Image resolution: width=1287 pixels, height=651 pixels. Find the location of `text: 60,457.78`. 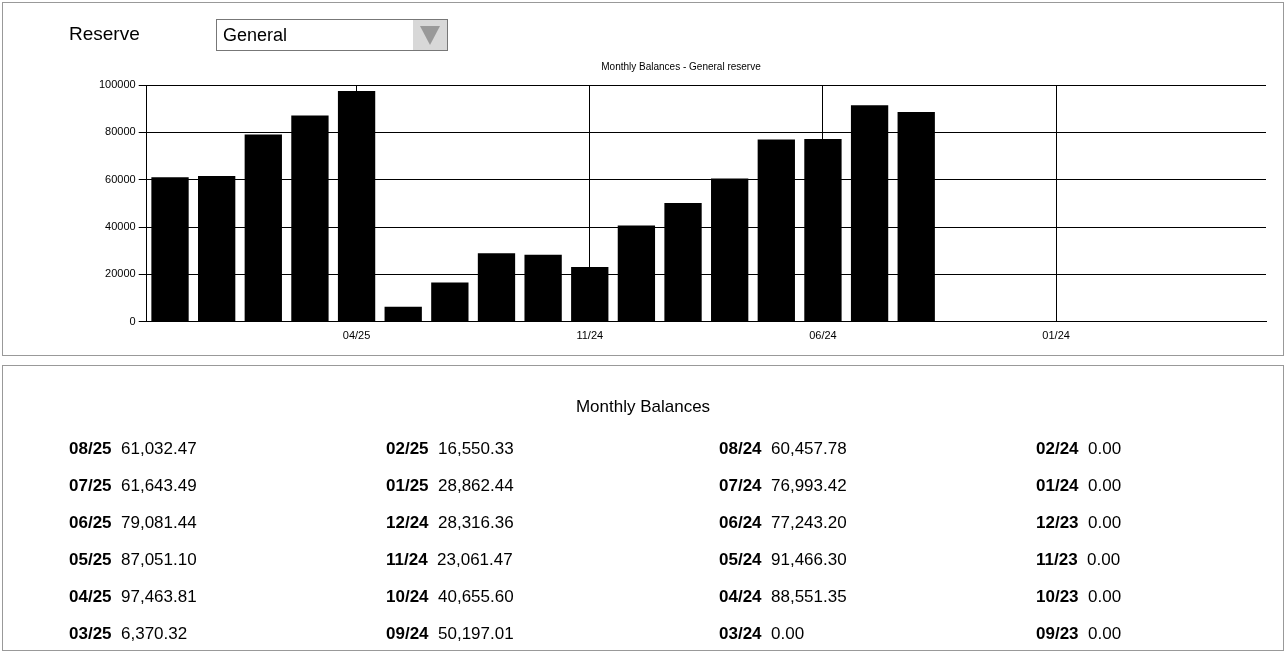

text: 60,457.78 is located at coordinates (809, 448).